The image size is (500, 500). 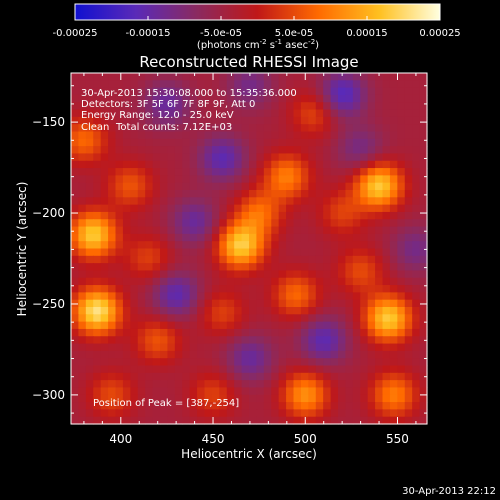 What do you see at coordinates (248, 62) in the screenshot?
I see `chart-title: Reconstructed RHESSI Image` at bounding box center [248, 62].